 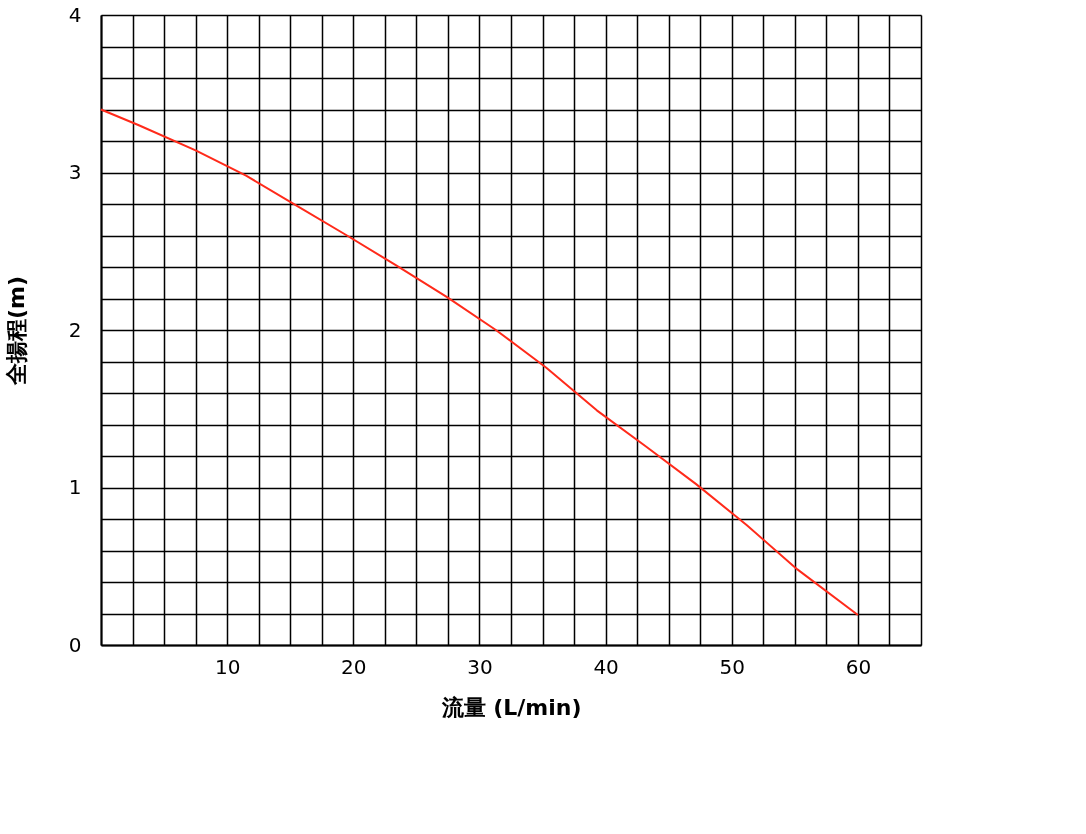 What do you see at coordinates (606, 666) in the screenshot?
I see `x-tick-label: 40` at bounding box center [606, 666].